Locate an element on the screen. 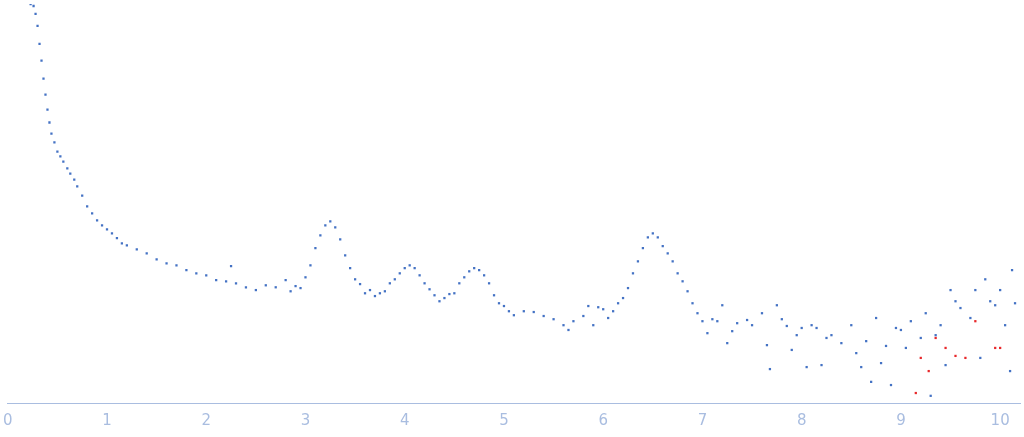 The height and width of the screenshot is (437, 1024). x-tick-label: 7 is located at coordinates (702, 419).